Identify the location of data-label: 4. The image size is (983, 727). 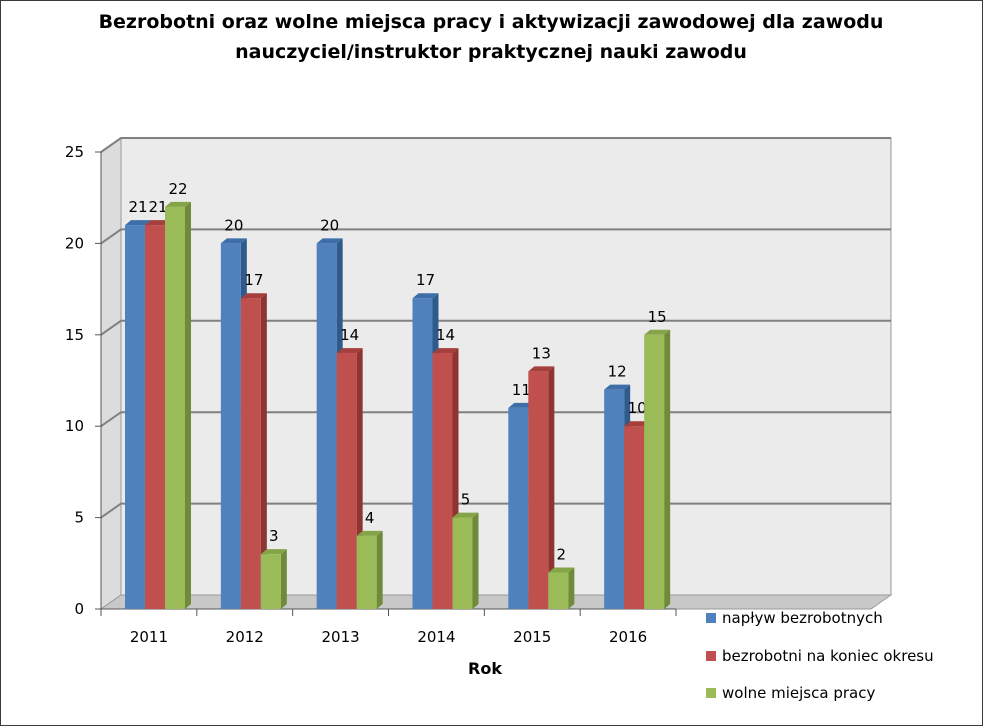
(370, 518).